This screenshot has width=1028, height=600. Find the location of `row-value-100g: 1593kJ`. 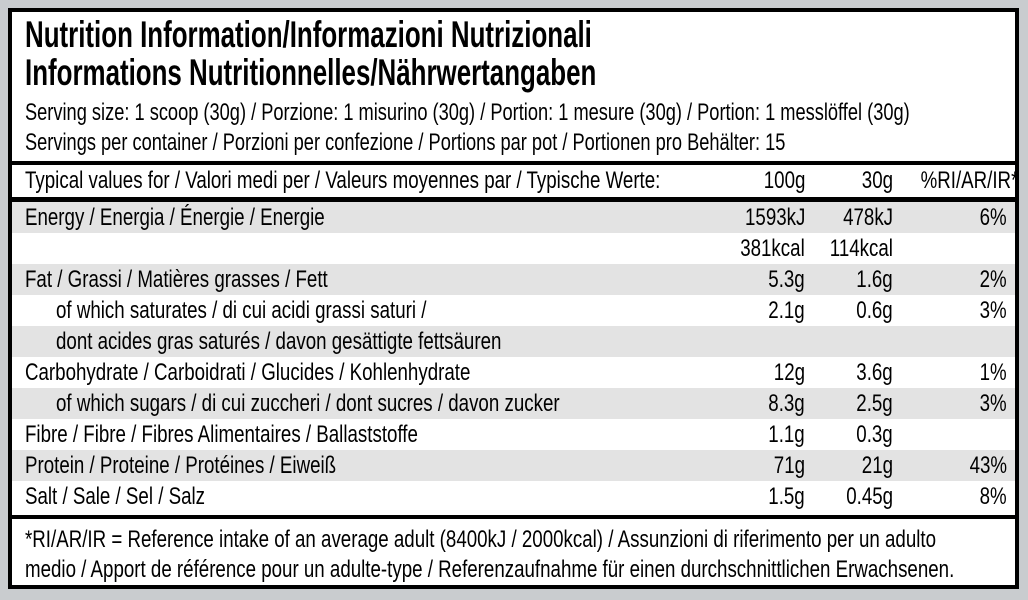

row-value-100g: 1593kJ is located at coordinates (774, 217).